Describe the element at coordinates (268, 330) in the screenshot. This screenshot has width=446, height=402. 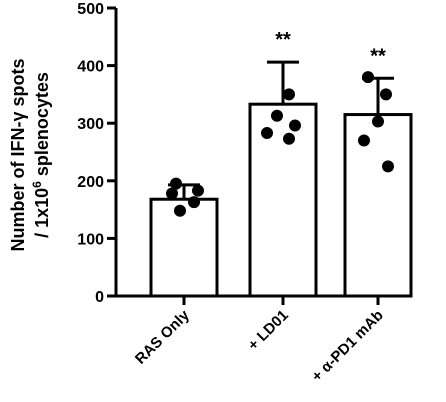
I see `x-tick-label: + LD01` at that location.